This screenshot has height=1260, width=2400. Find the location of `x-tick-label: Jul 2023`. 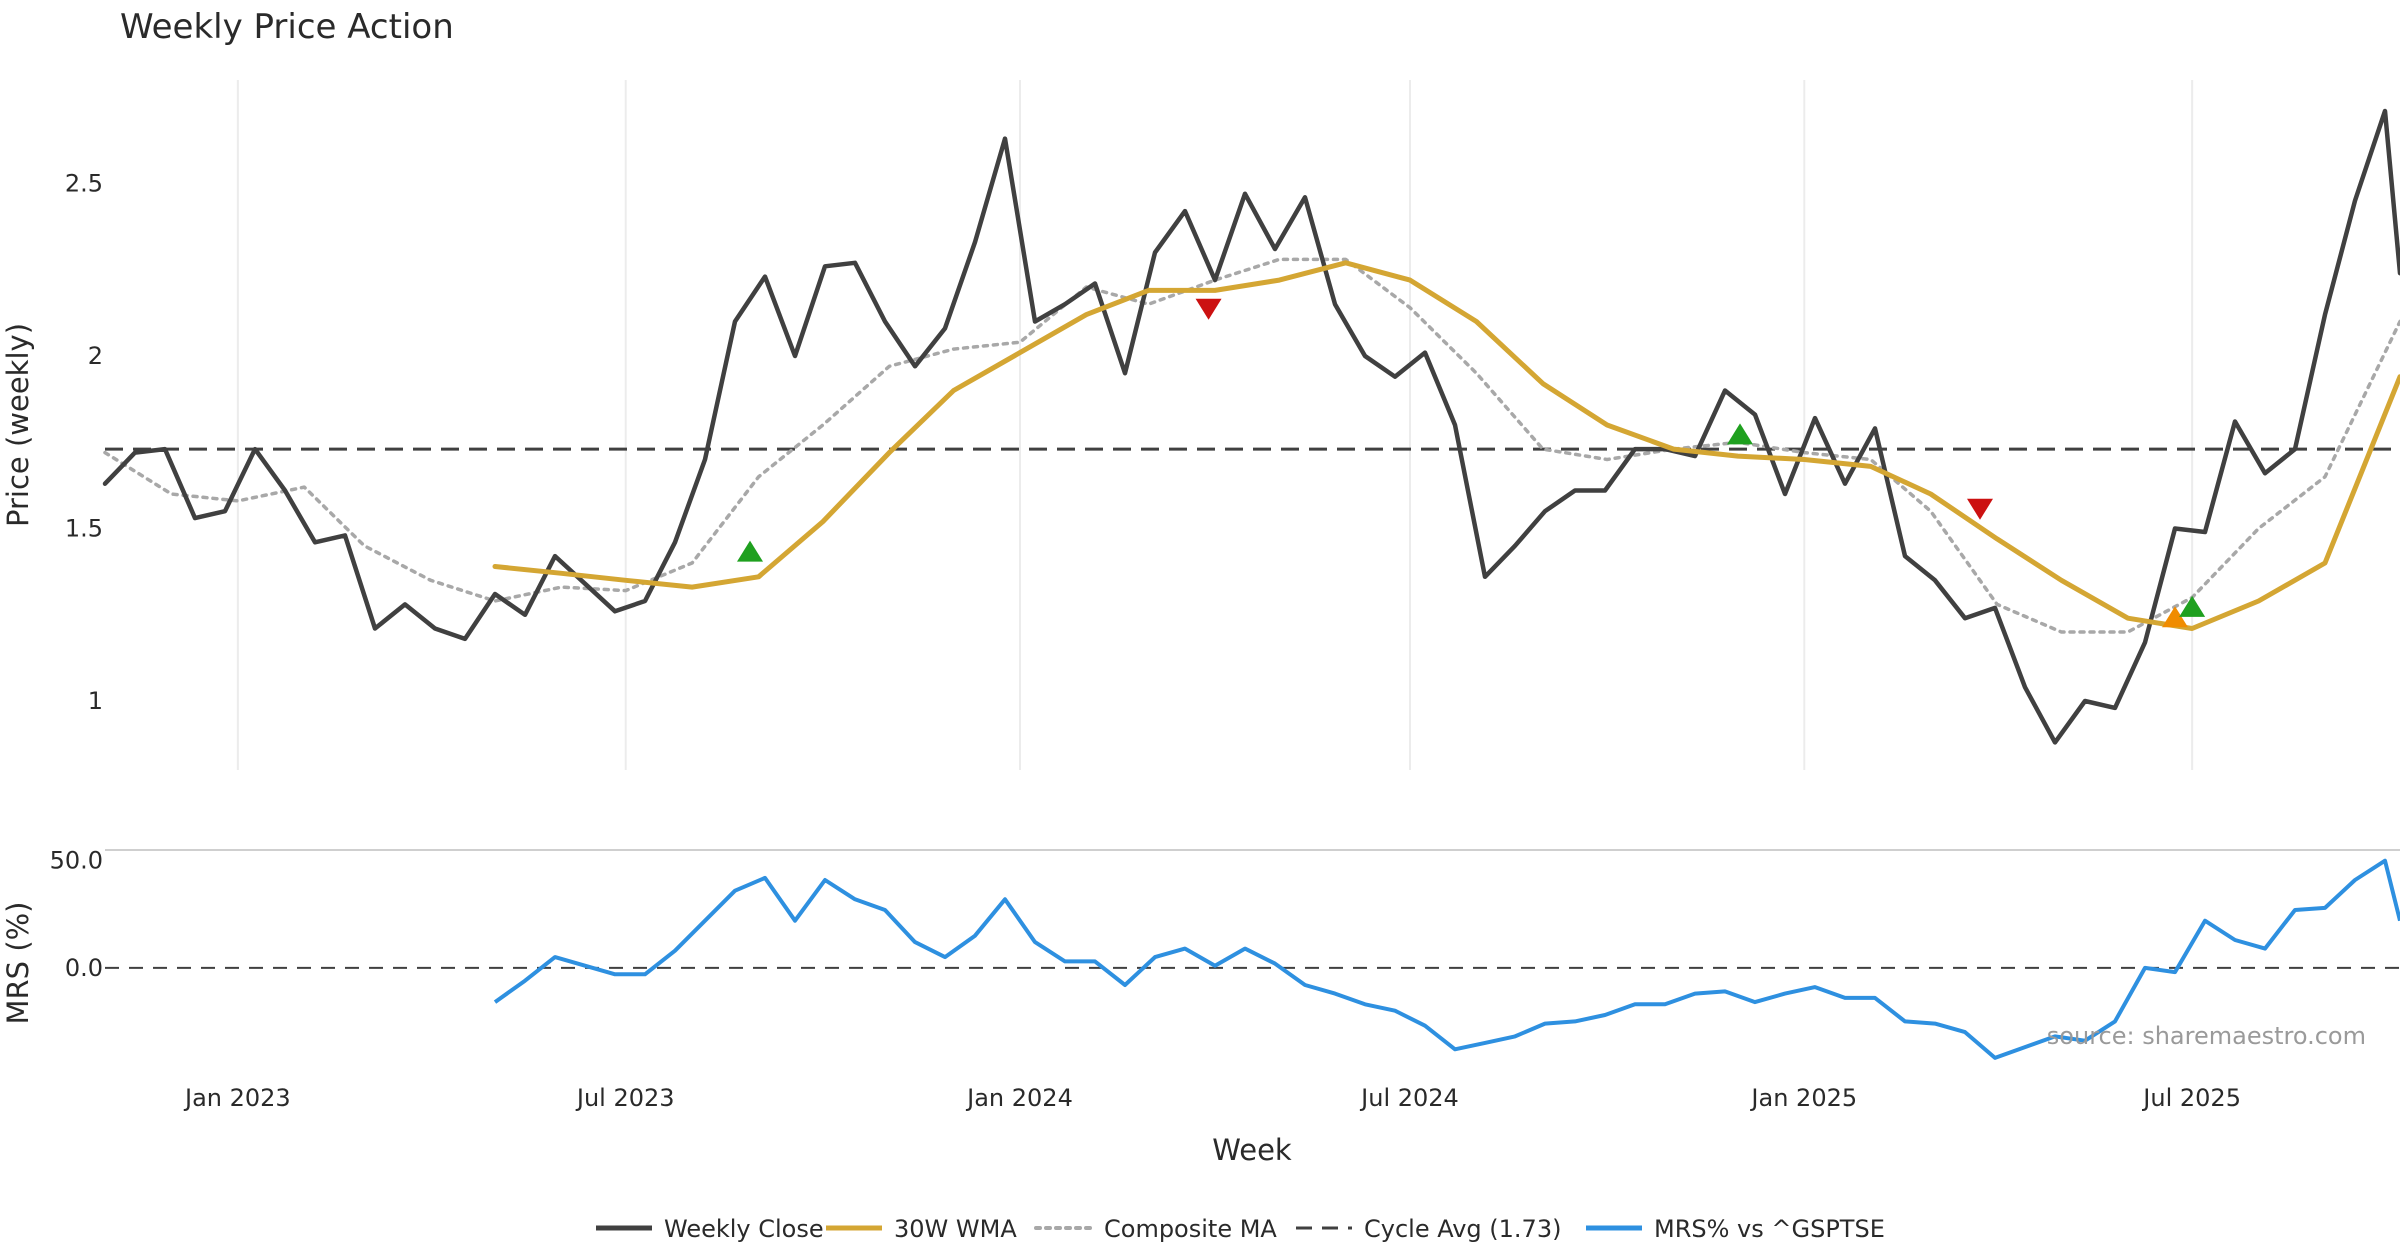

x-tick-label: Jul 2023 is located at coordinates (625, 1098).